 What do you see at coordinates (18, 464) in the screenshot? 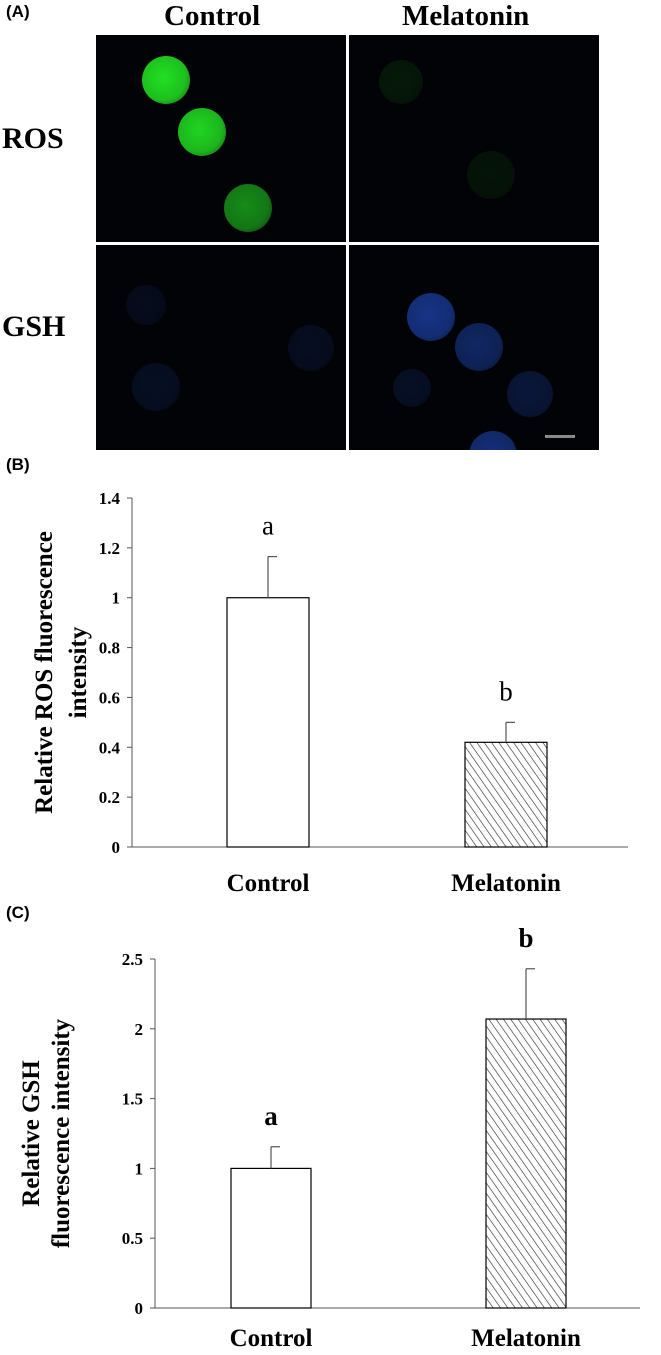
I see `panel-label-b: (B)` at bounding box center [18, 464].